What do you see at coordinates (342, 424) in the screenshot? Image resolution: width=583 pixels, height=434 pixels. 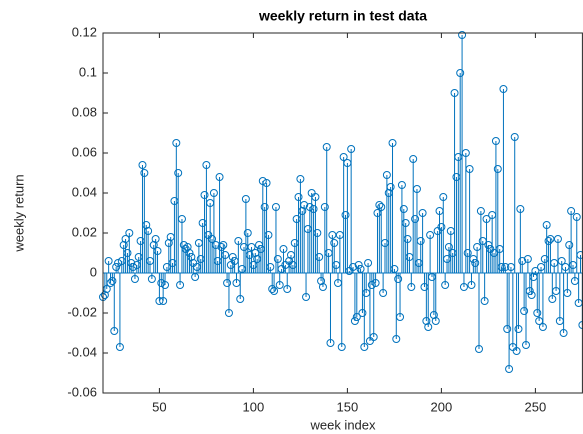 I see `x-axis-label: week index` at bounding box center [342, 424].